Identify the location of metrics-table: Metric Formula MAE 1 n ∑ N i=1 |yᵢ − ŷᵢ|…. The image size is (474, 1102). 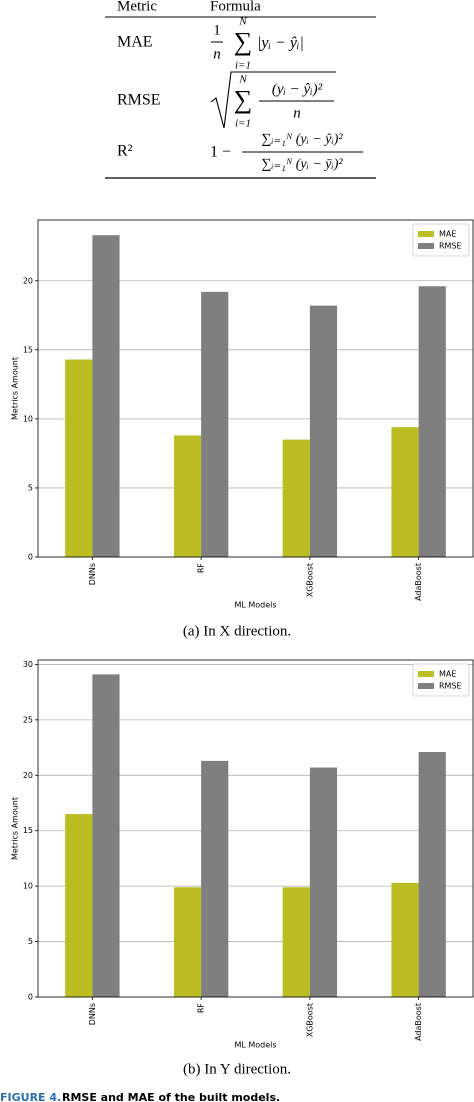
(240, 89).